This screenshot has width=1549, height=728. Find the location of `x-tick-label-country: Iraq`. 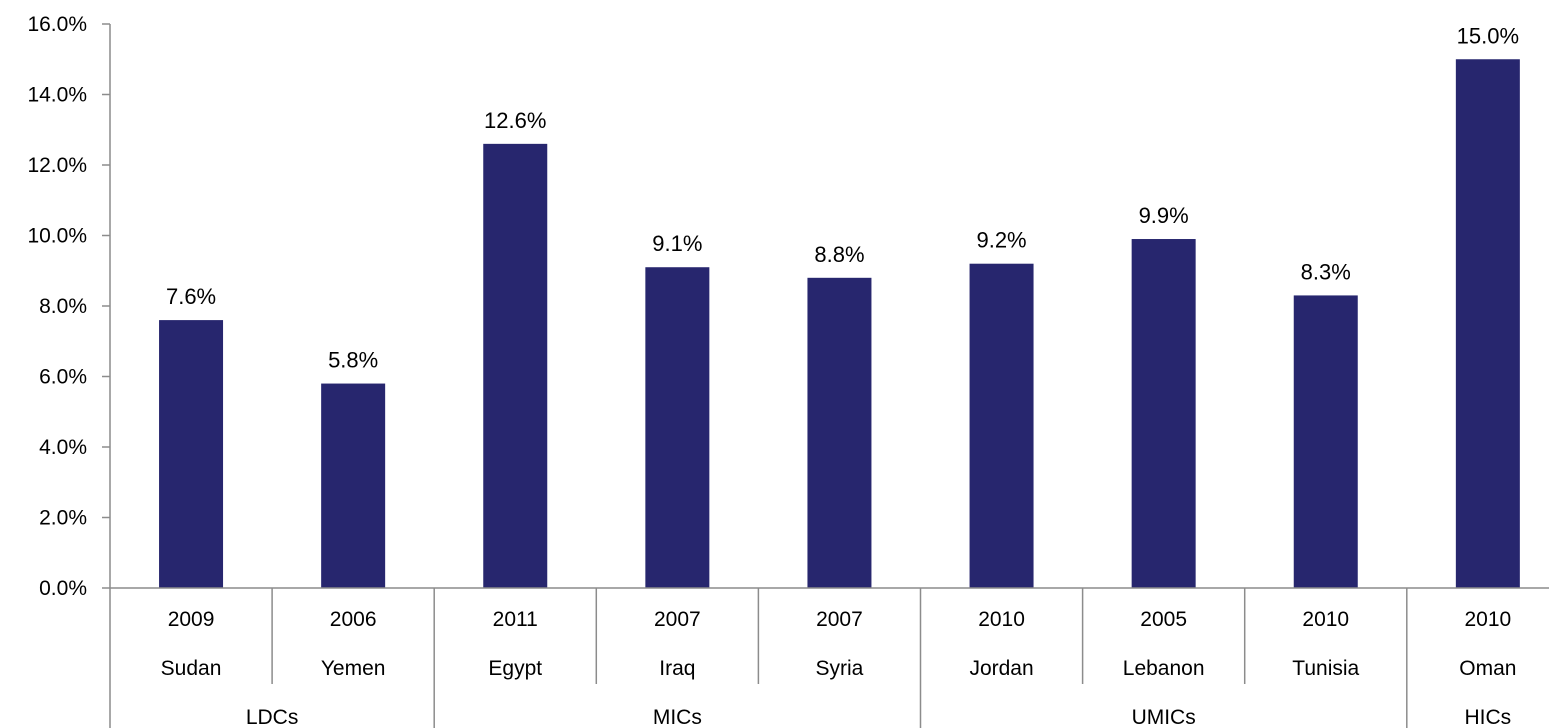

x-tick-label-country: Iraq is located at coordinates (677, 668).